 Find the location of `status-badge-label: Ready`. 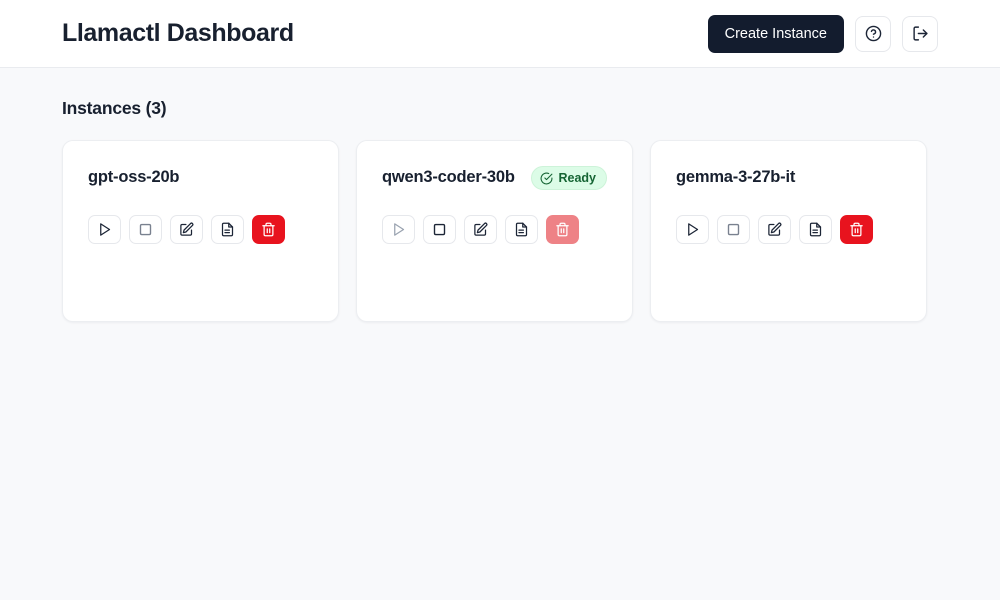

status-badge-label: Ready is located at coordinates (577, 178).